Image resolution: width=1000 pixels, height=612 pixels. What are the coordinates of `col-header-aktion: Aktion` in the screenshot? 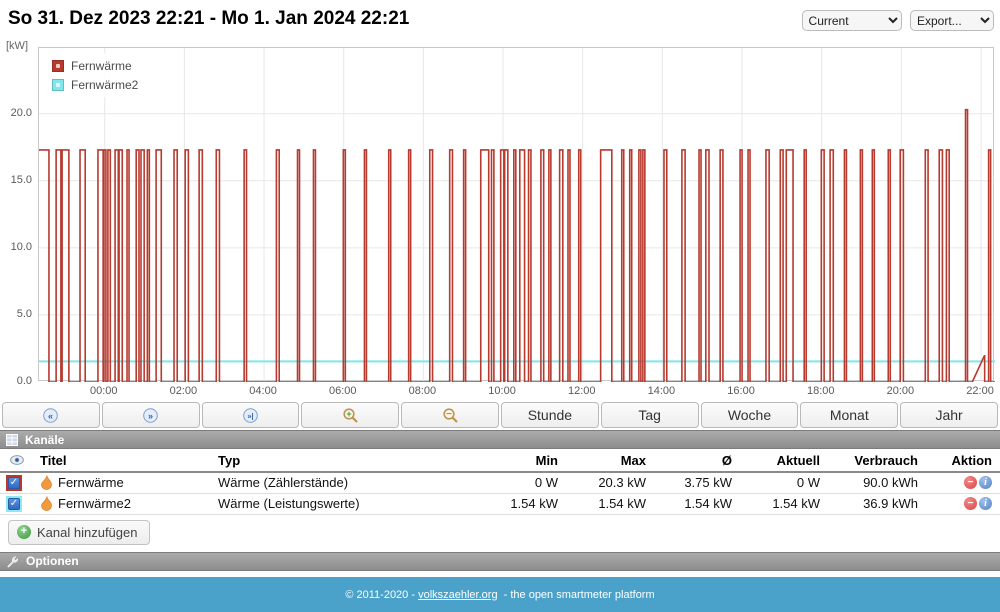 It's located at (971, 460).